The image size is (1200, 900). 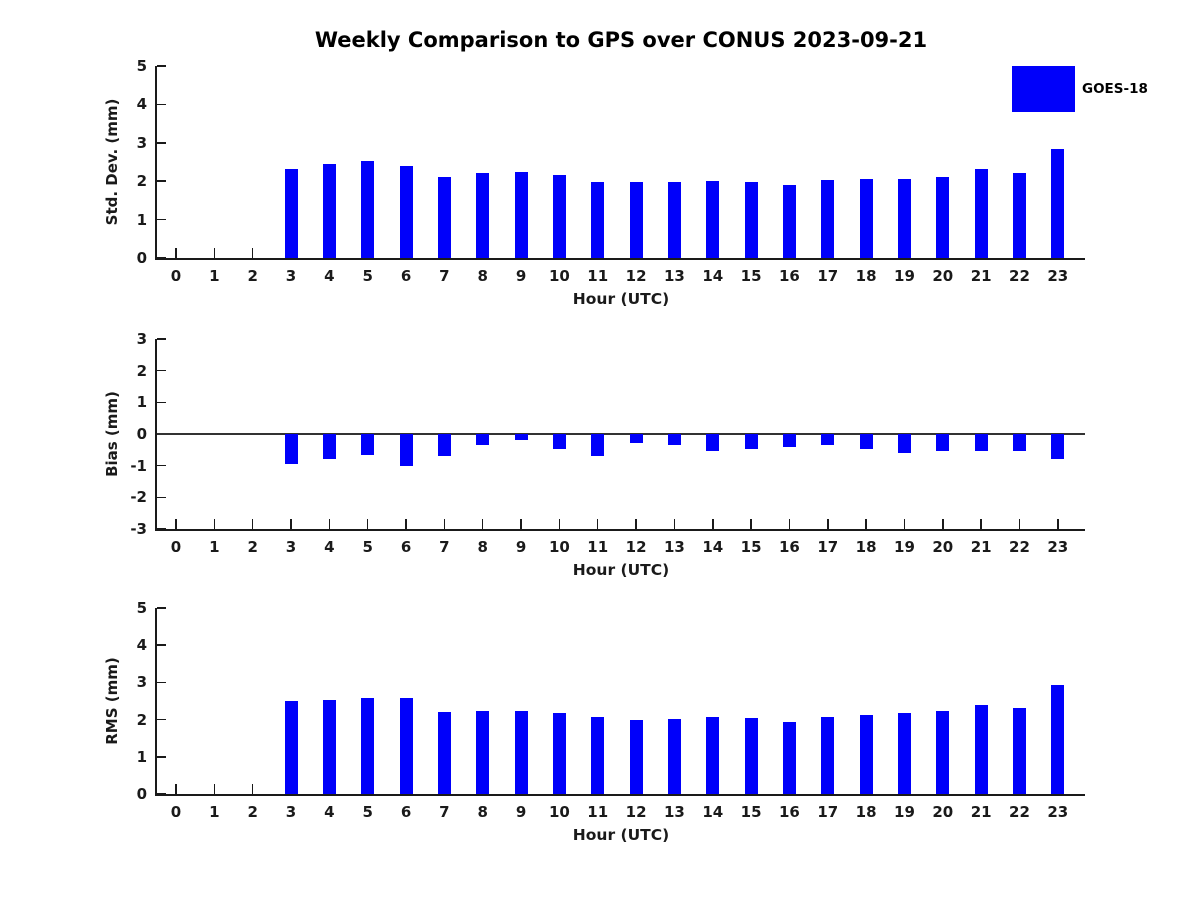 I want to click on x-tick-label-20: 20, so click(x=943, y=812).